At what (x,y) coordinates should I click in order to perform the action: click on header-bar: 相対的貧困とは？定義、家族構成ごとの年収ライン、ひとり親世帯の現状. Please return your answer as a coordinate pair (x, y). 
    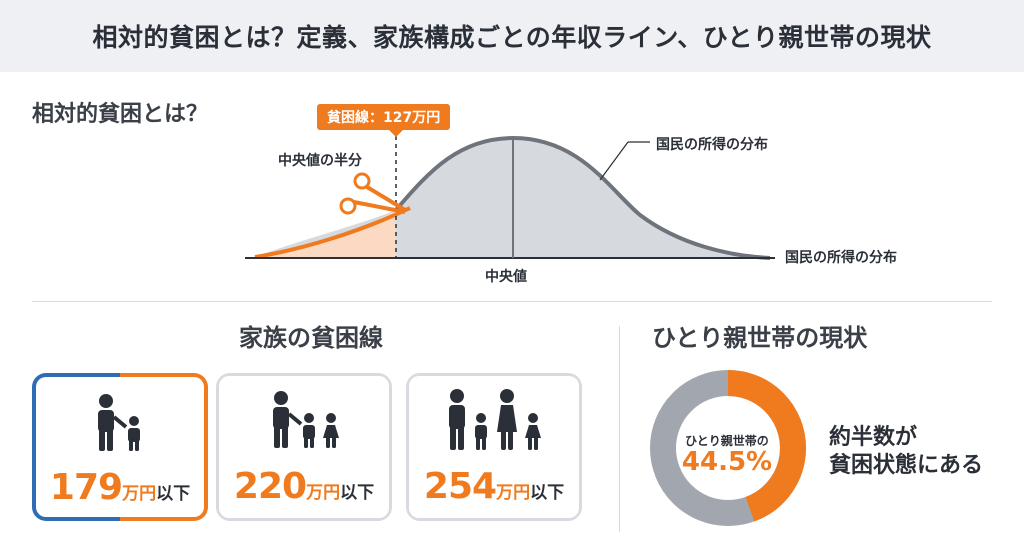
    Looking at the image, I should click on (512, 36).